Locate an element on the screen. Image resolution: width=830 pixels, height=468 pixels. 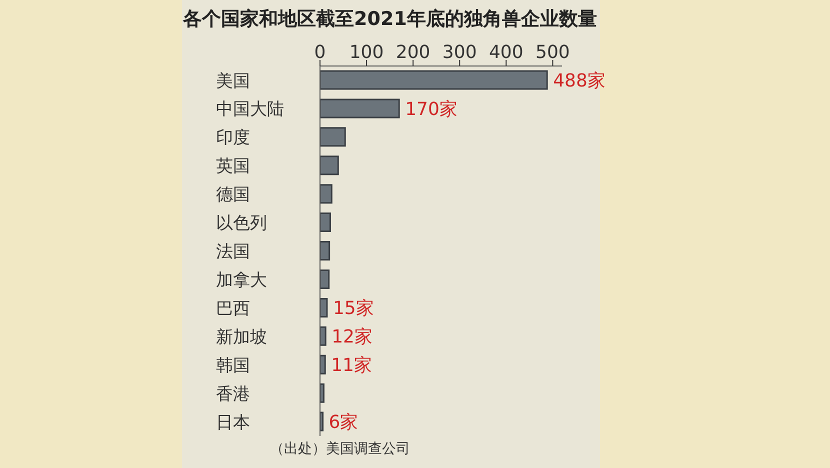
y-tick-label: 德国 is located at coordinates (233, 195).